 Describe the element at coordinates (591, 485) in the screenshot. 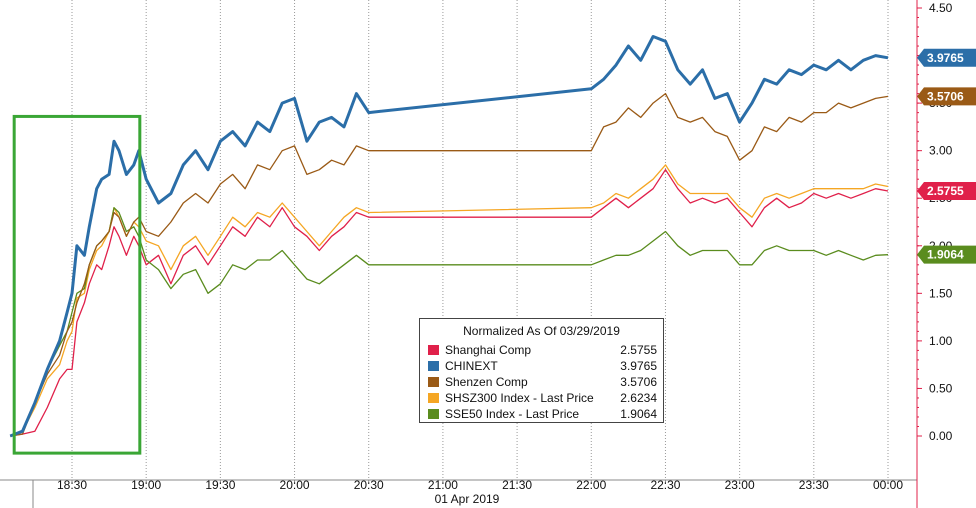

I see `x-tick-label-7: 22:00` at that location.